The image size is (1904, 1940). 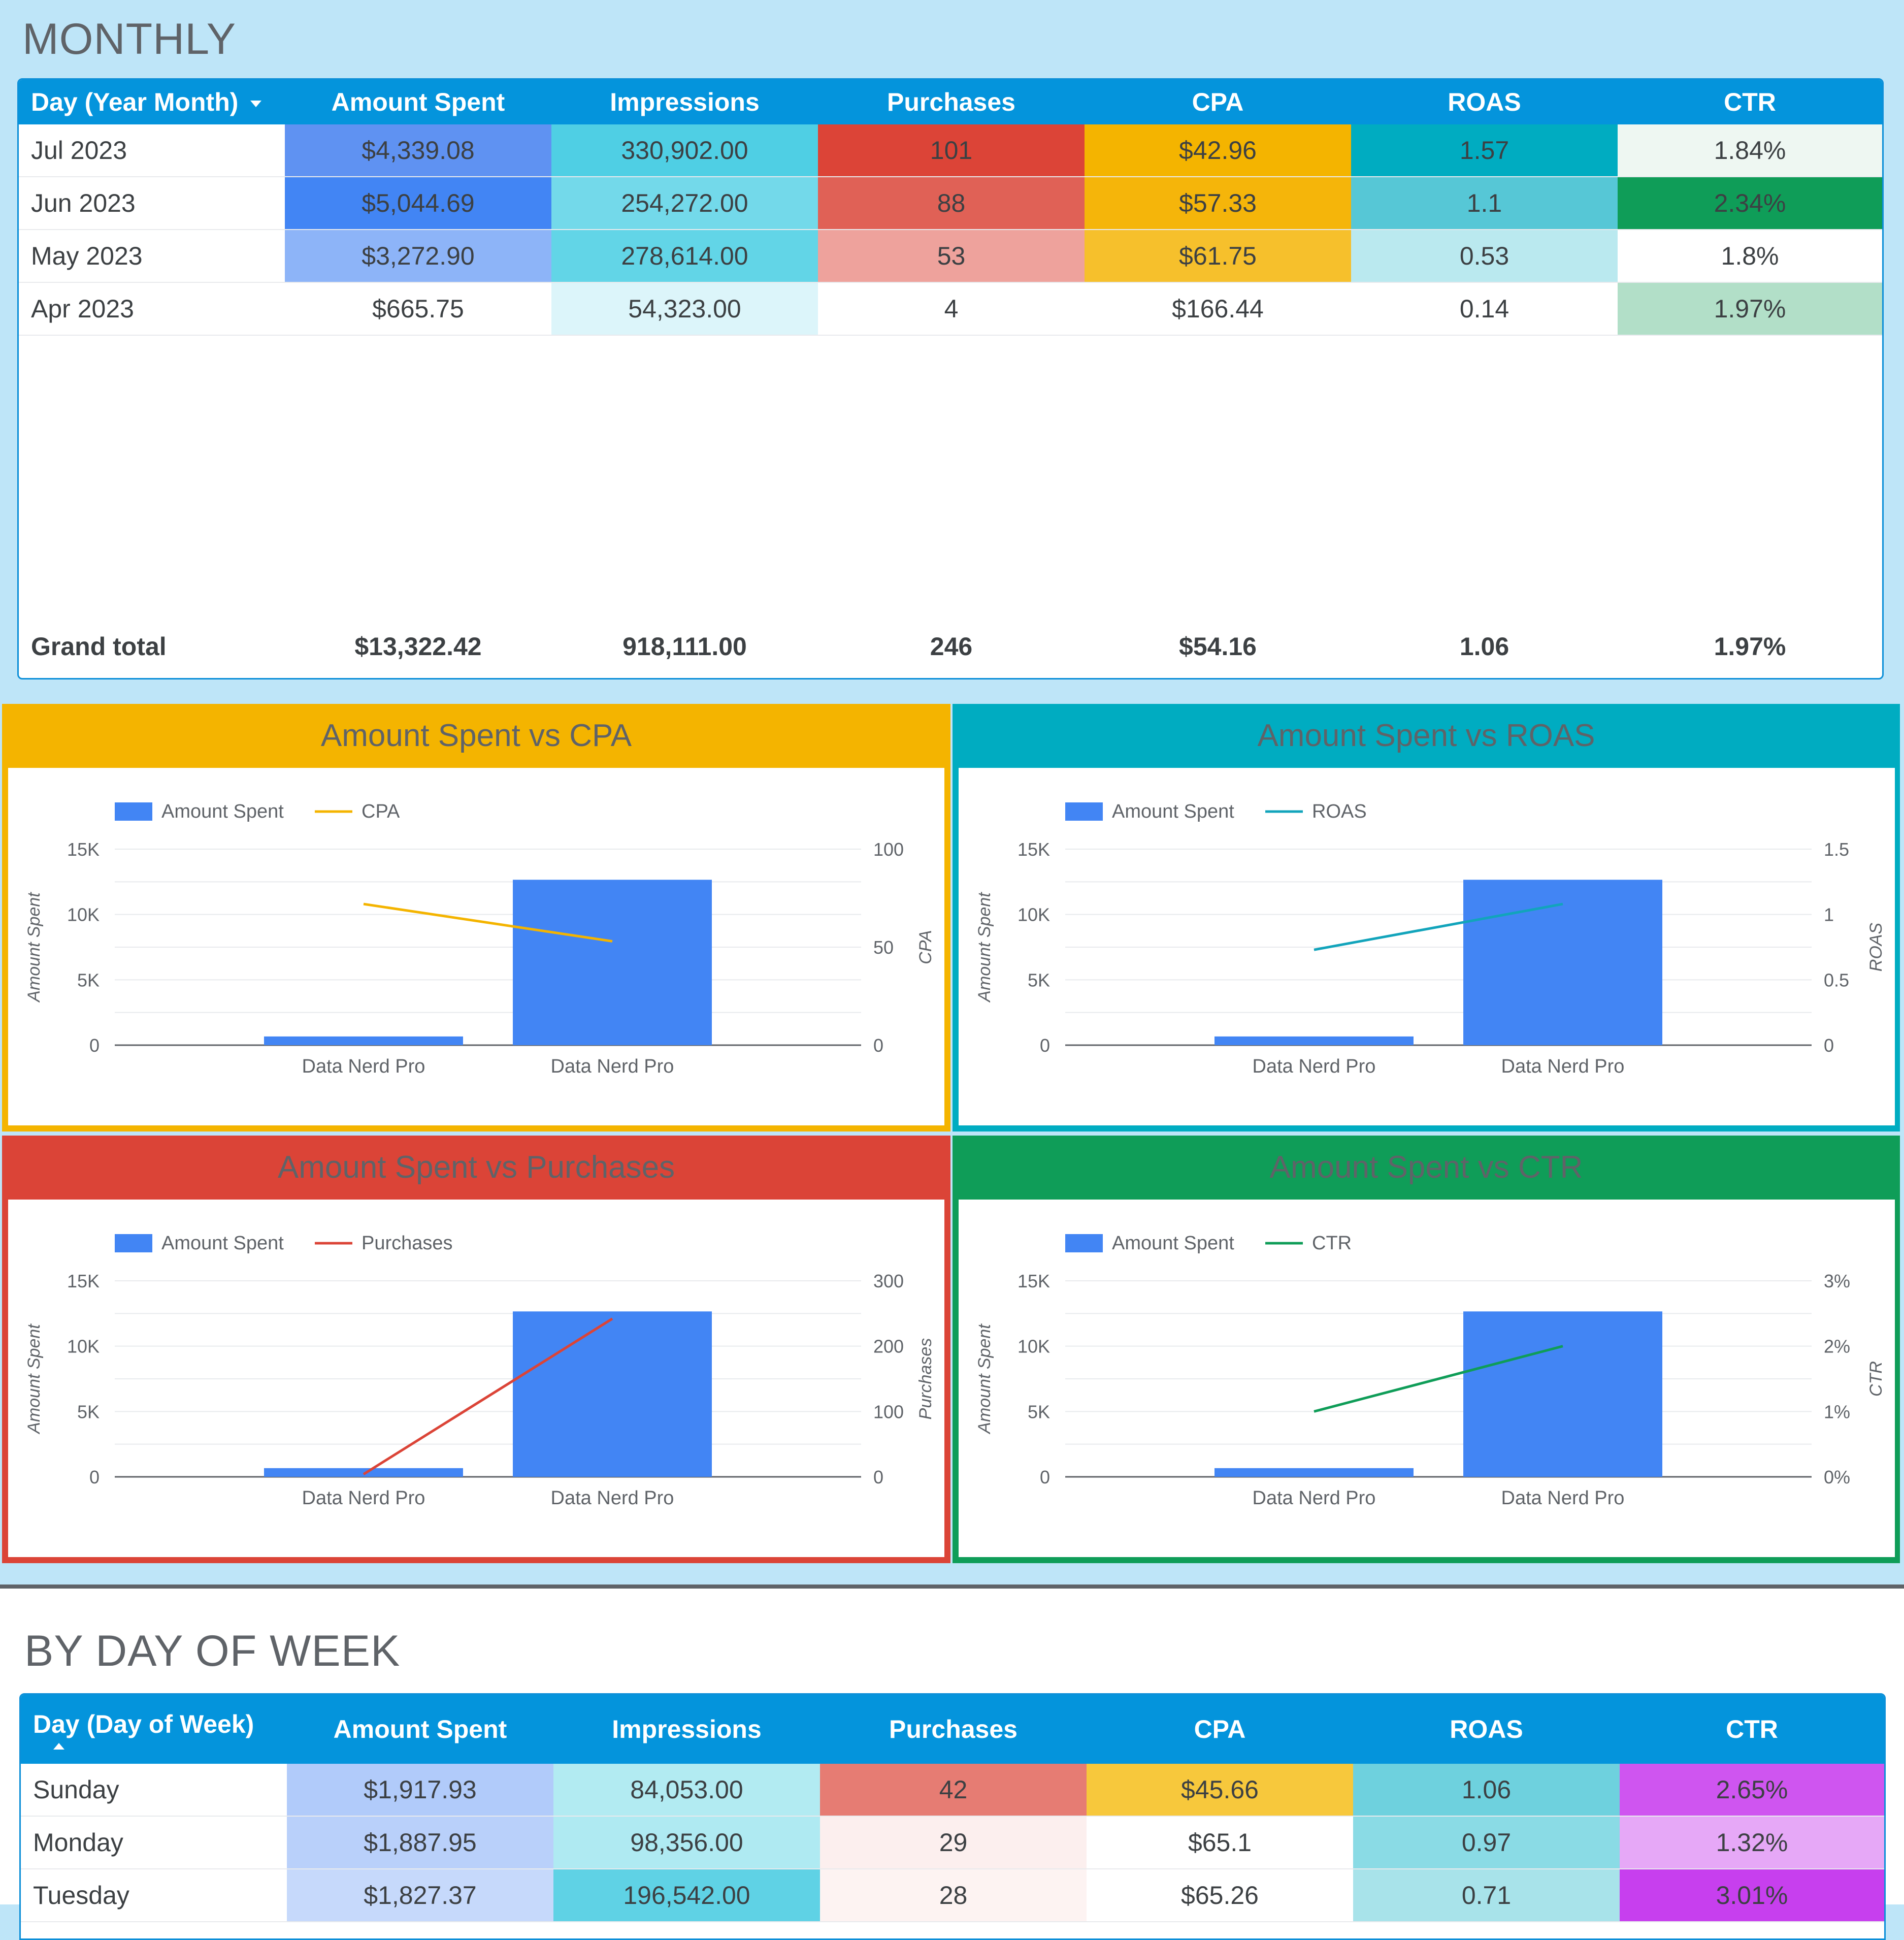 What do you see at coordinates (34, 1379) in the screenshot?
I see `left-axis-title: Amount Spent` at bounding box center [34, 1379].